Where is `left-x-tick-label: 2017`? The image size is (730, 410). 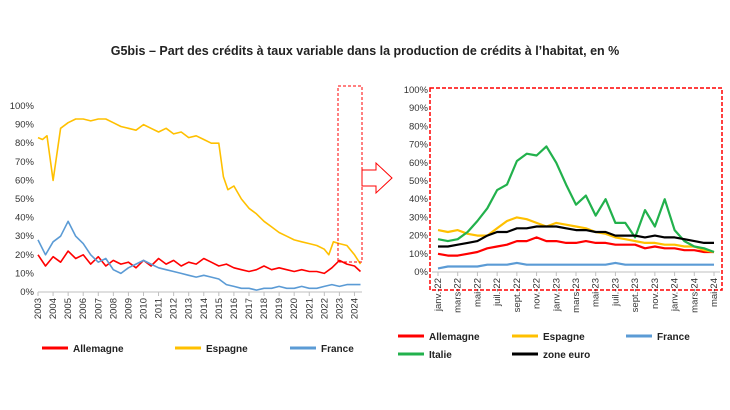
left-x-tick-label: 2017 is located at coordinates (249, 308).